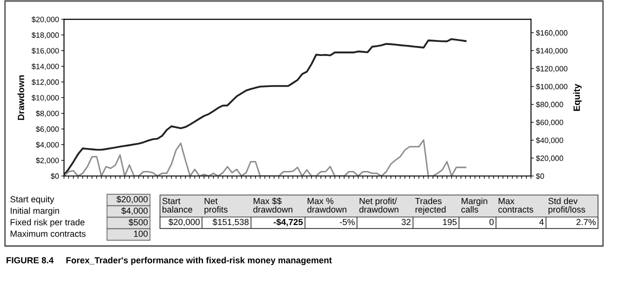 The width and height of the screenshot is (625, 288). Describe the element at coordinates (35, 211) in the screenshot. I see `text: Initial margin` at that location.